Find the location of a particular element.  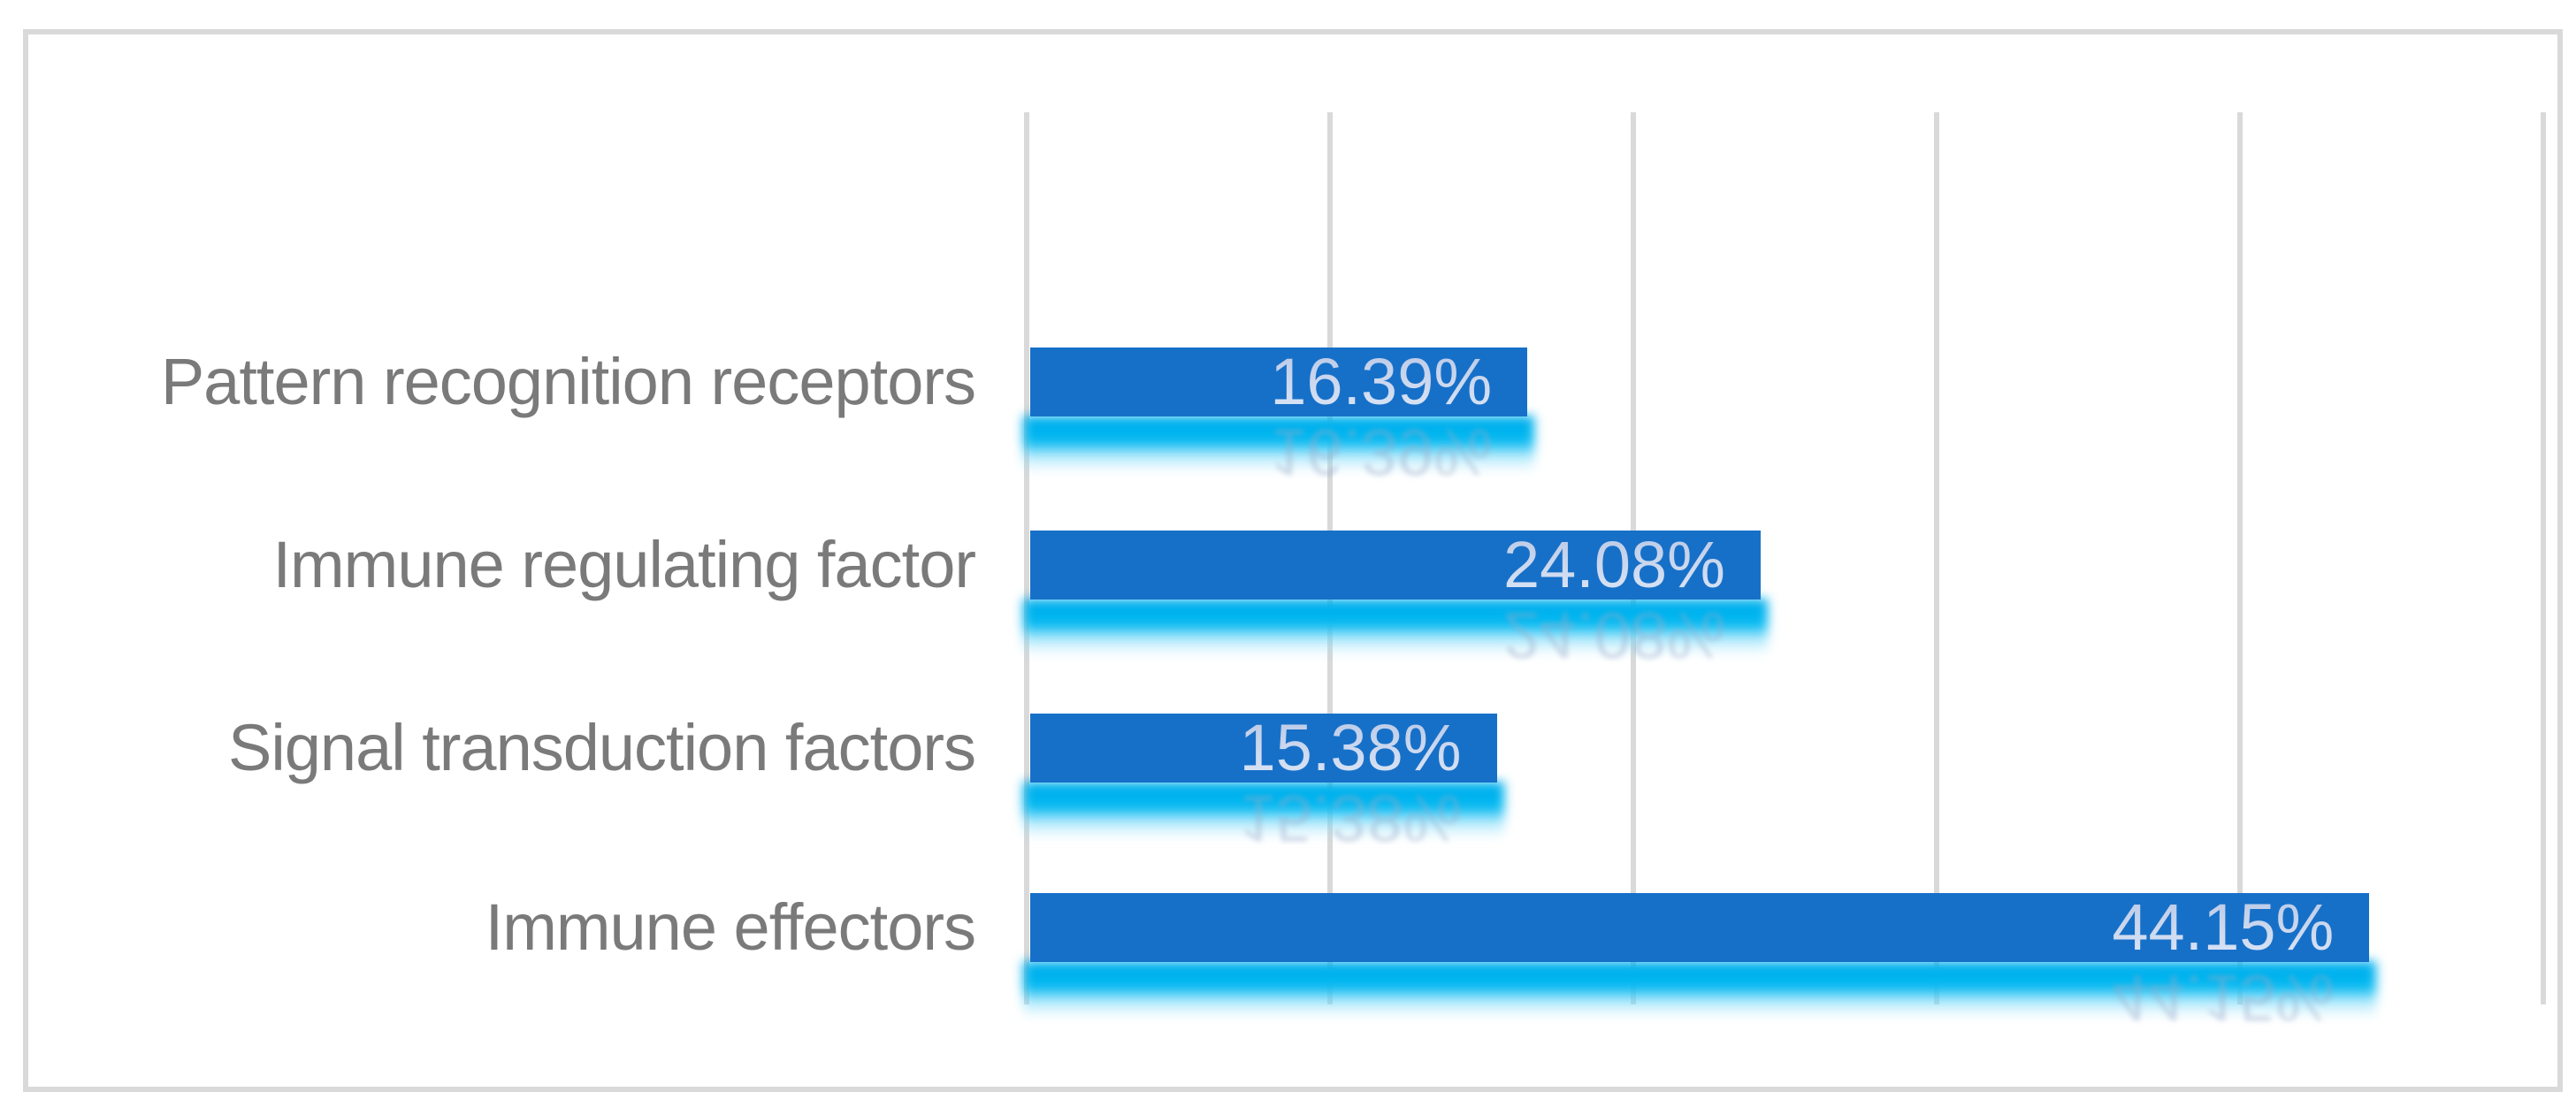

bar: 15.38% is located at coordinates (1263, 748).